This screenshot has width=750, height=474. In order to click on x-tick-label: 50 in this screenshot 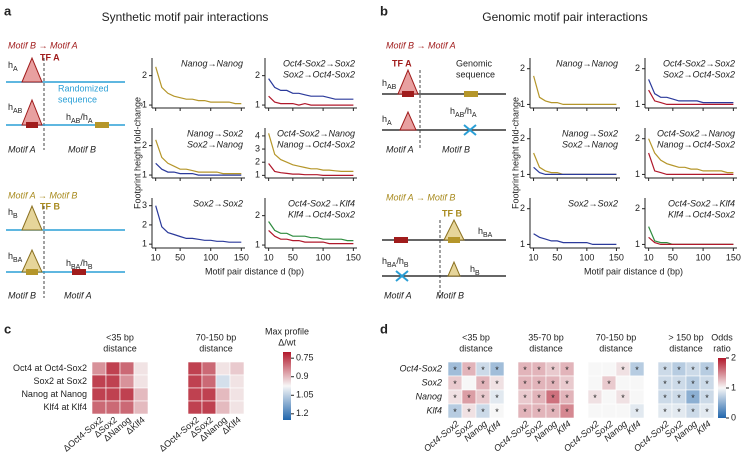, I will do `click(293, 257)`.